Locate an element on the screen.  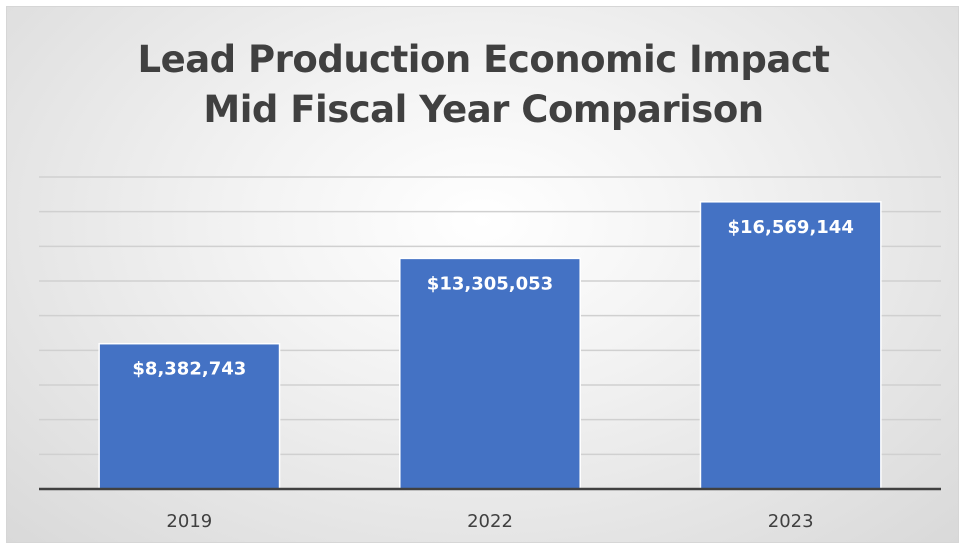
chart-title-line-1: Lead Production Economic Impact is located at coordinates (483, 59).